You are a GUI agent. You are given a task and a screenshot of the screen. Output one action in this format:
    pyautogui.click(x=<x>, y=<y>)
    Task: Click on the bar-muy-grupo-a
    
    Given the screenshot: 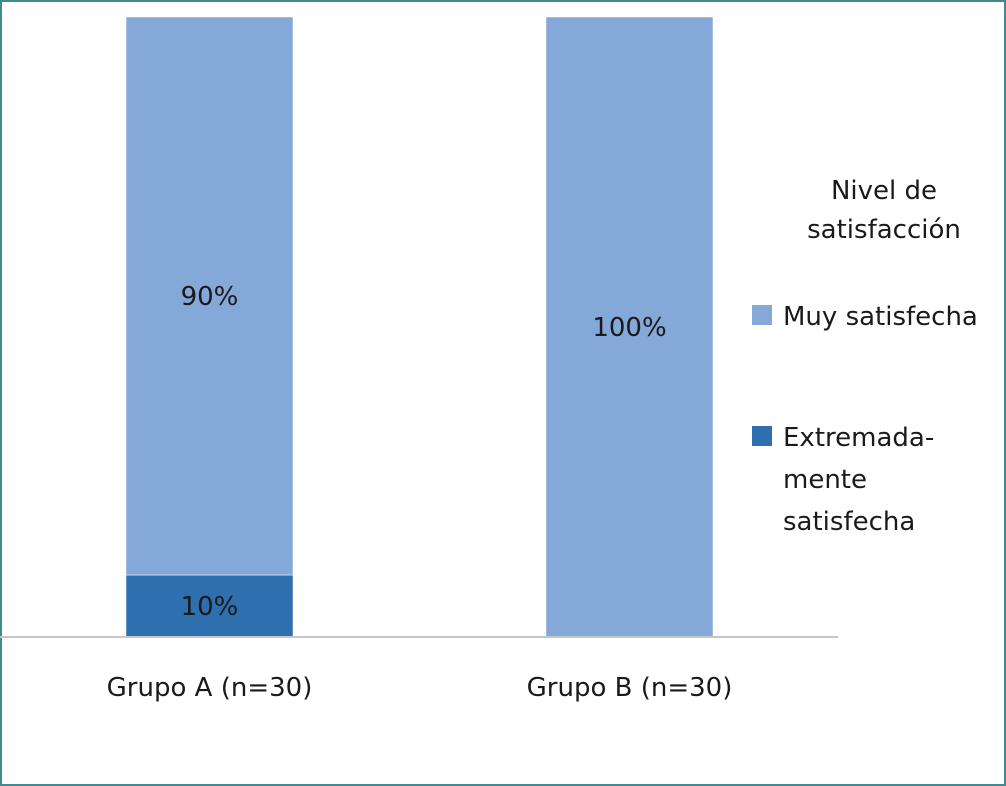 What is the action you would take?
    pyautogui.click(x=209, y=296)
    